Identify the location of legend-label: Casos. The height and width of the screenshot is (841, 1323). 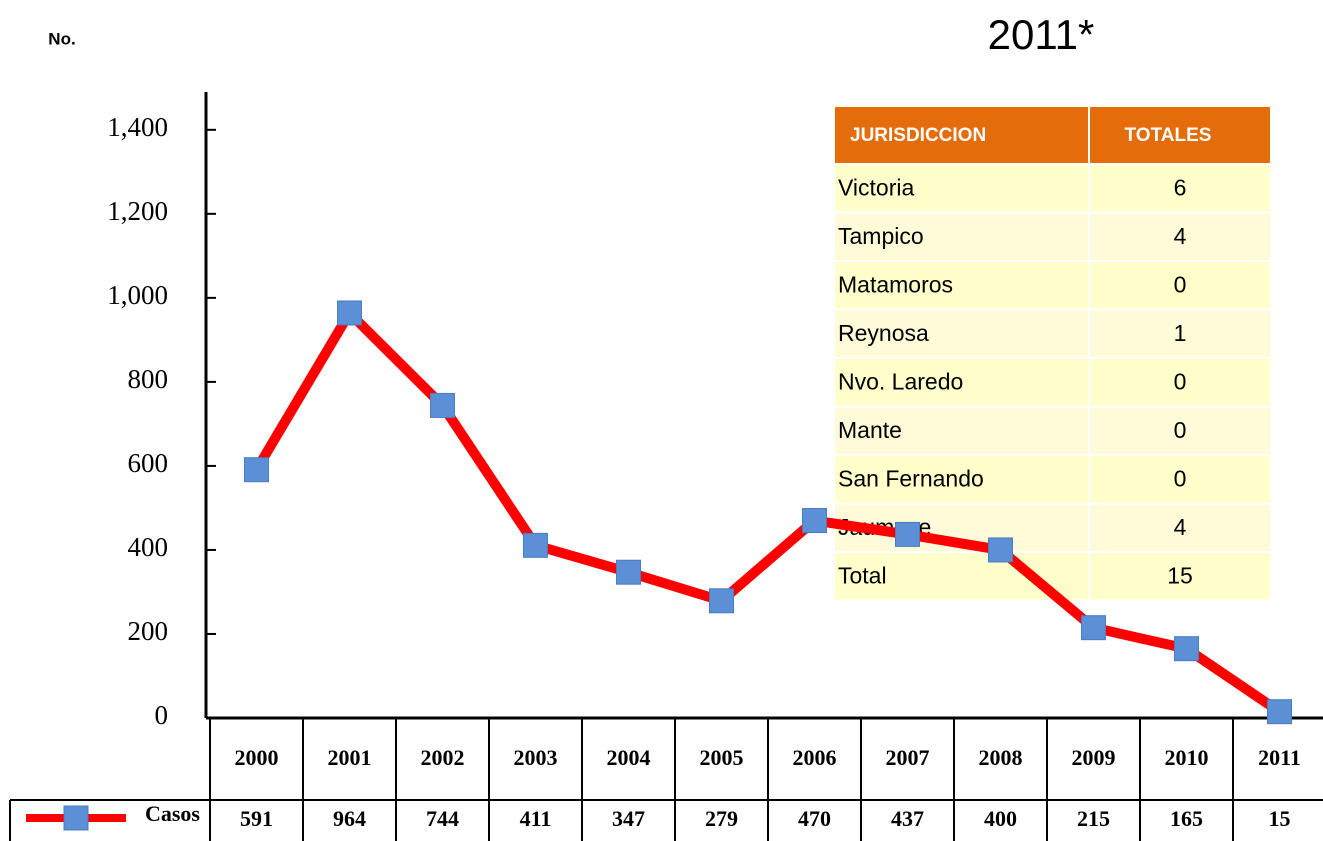
(172, 813).